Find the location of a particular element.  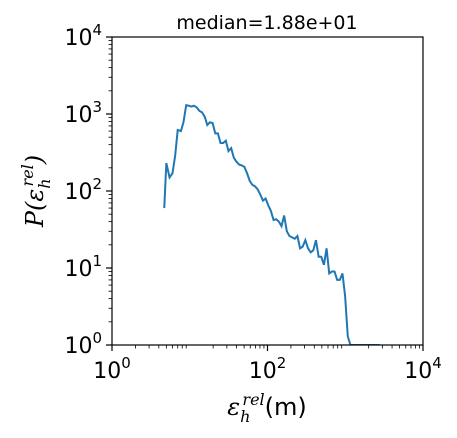

y-axis-label: P(εhrel) is located at coordinates (36, 191).